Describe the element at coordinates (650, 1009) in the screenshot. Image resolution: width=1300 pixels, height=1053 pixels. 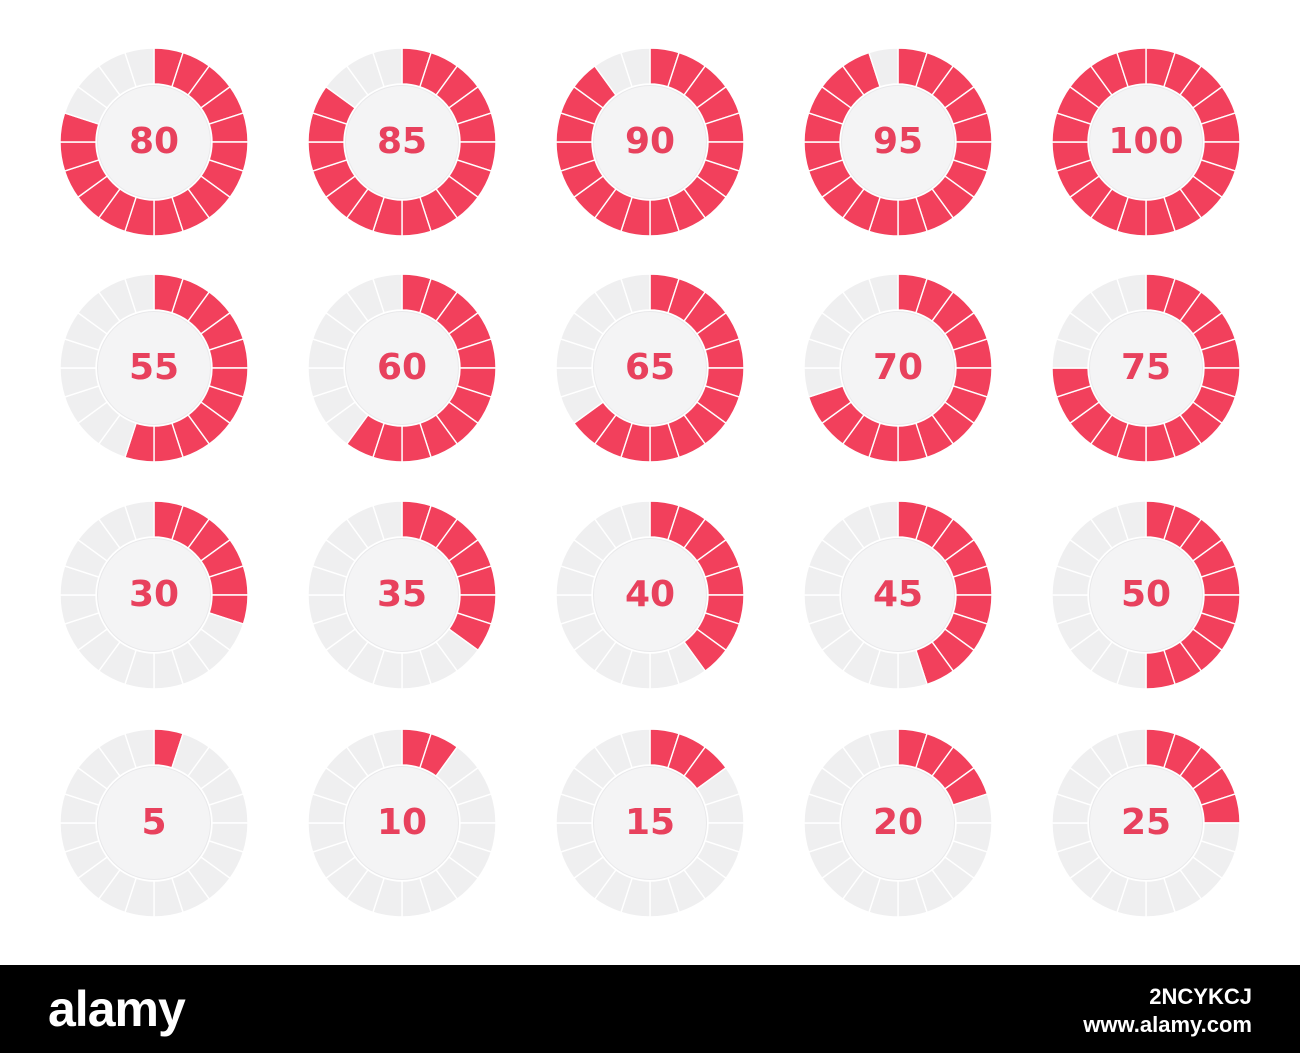
I see `watermark-bar: alamy 2NCYKCJ www.alamy.com` at that location.